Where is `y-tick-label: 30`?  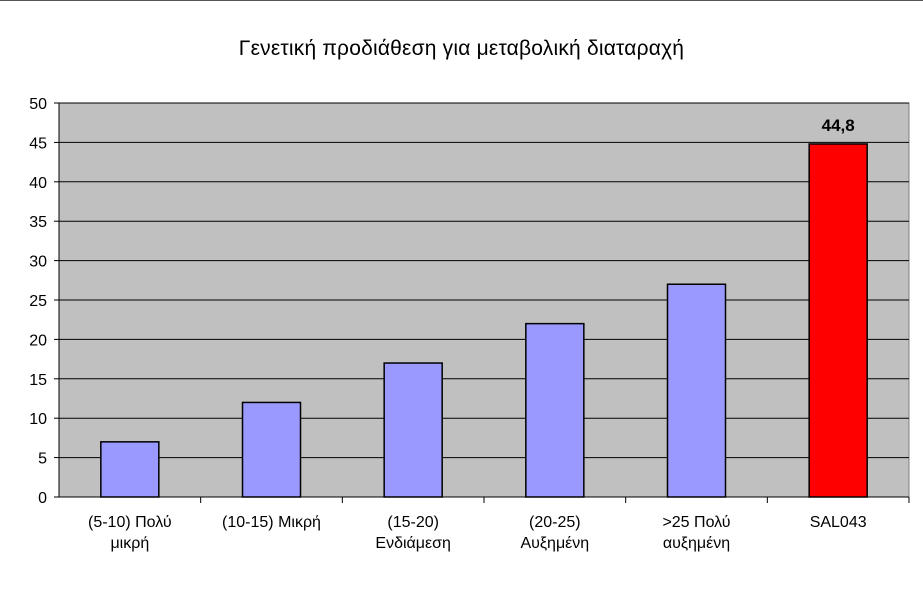 y-tick-label: 30 is located at coordinates (38, 262).